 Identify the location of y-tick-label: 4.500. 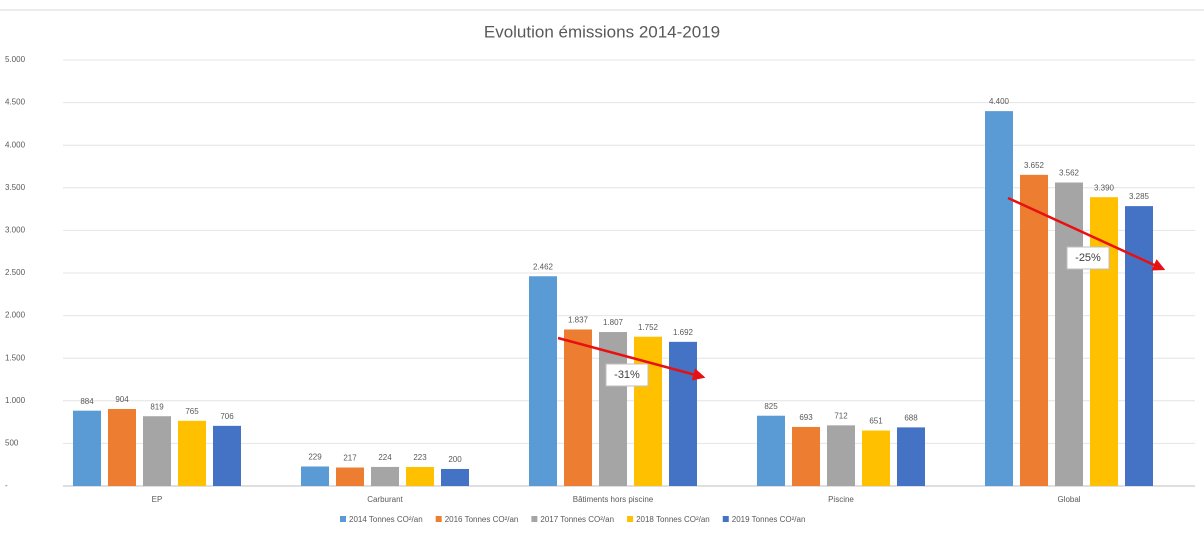
(15, 102).